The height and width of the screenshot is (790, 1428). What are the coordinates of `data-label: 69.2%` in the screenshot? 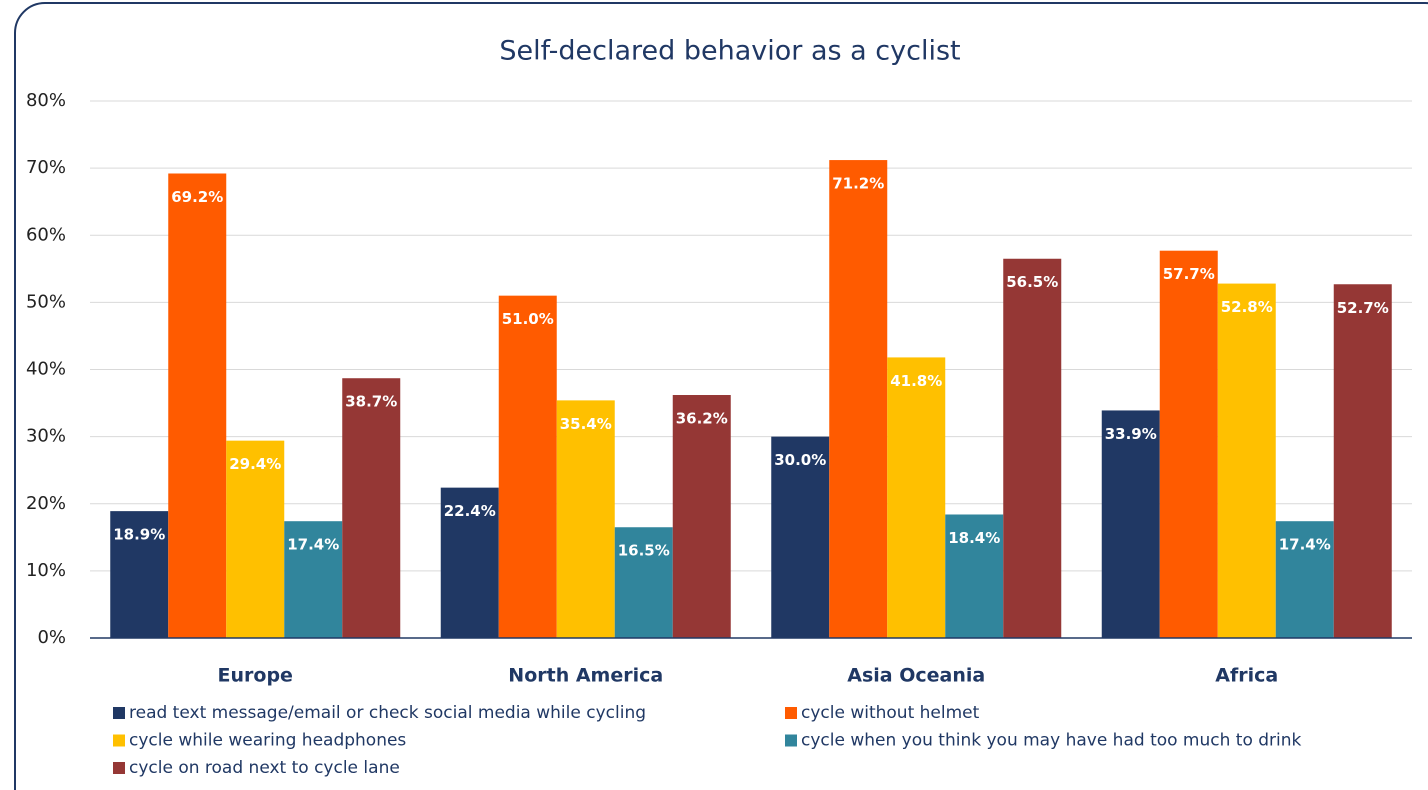 It's located at (197, 197).